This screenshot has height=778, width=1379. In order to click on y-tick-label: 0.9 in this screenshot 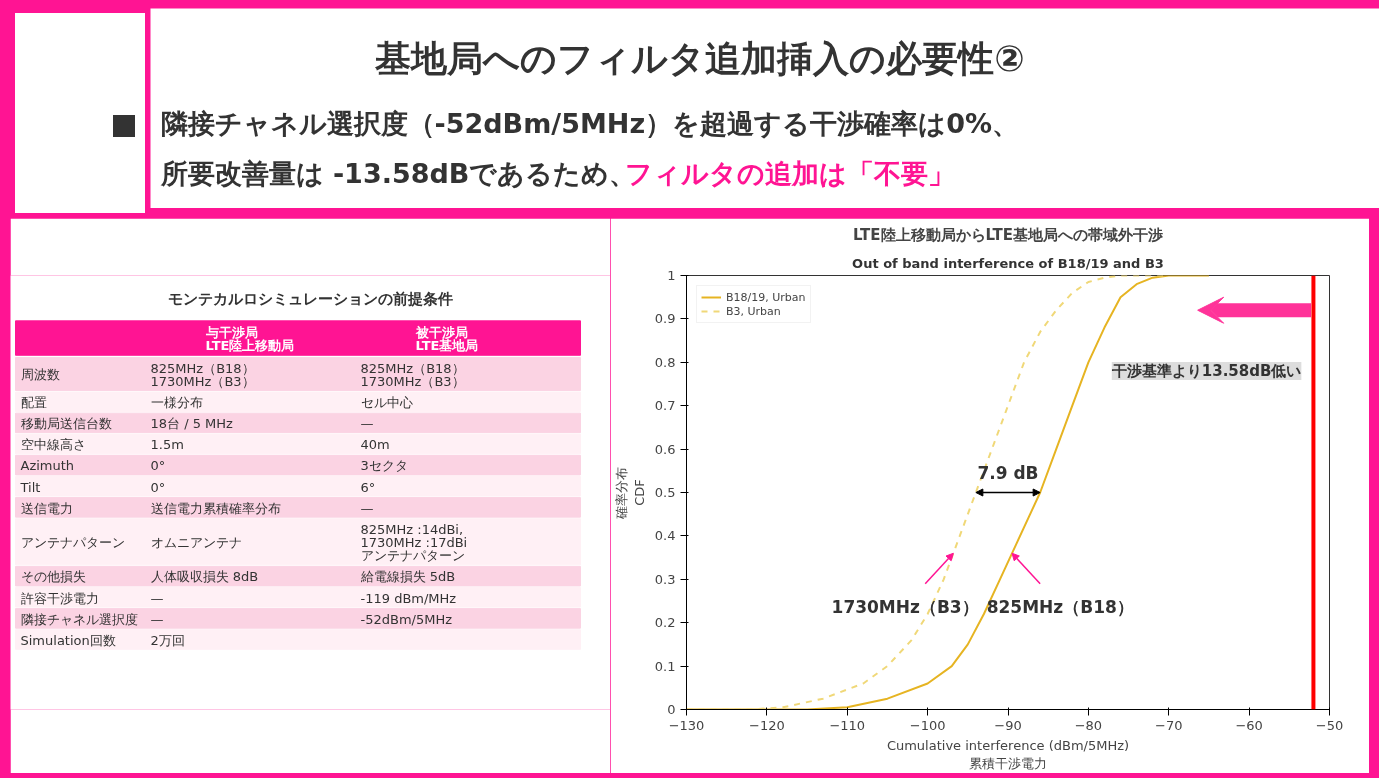, I will do `click(665, 319)`.